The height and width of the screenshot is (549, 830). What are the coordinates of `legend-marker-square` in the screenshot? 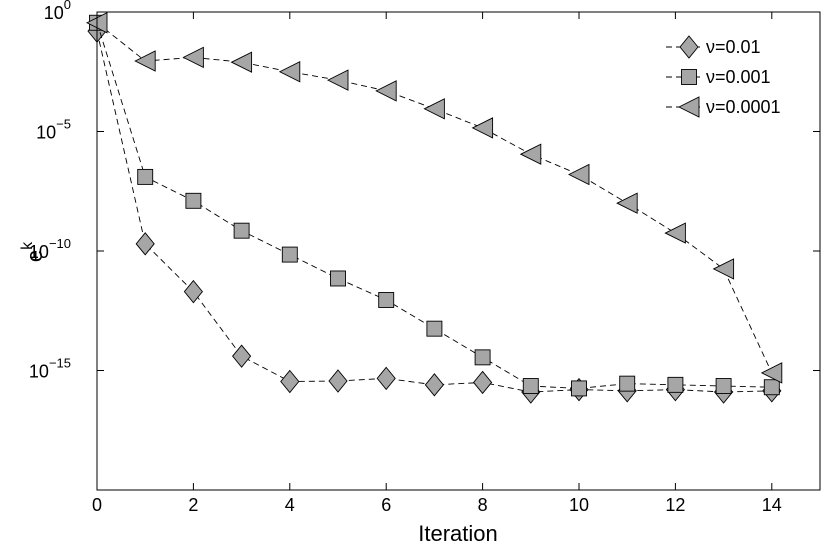 It's located at (689, 77).